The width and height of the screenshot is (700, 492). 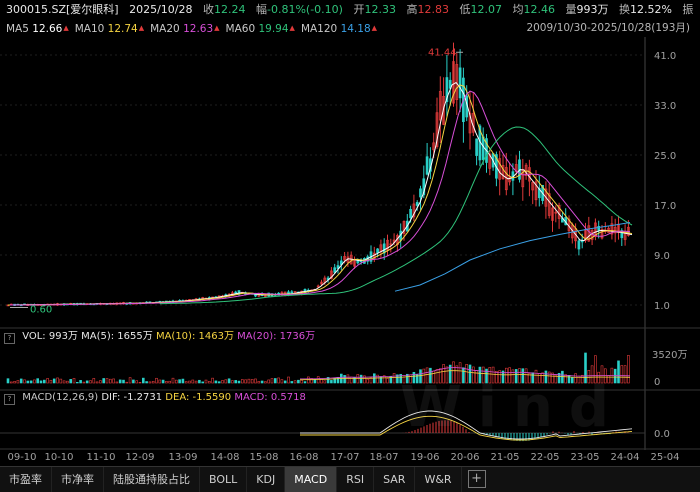 I want to click on indicator-tabs: 市盈率 市净率 陆股通持股占比 BOLL KDJ MACD RSI SAR W&R +, so click(x=350, y=479).